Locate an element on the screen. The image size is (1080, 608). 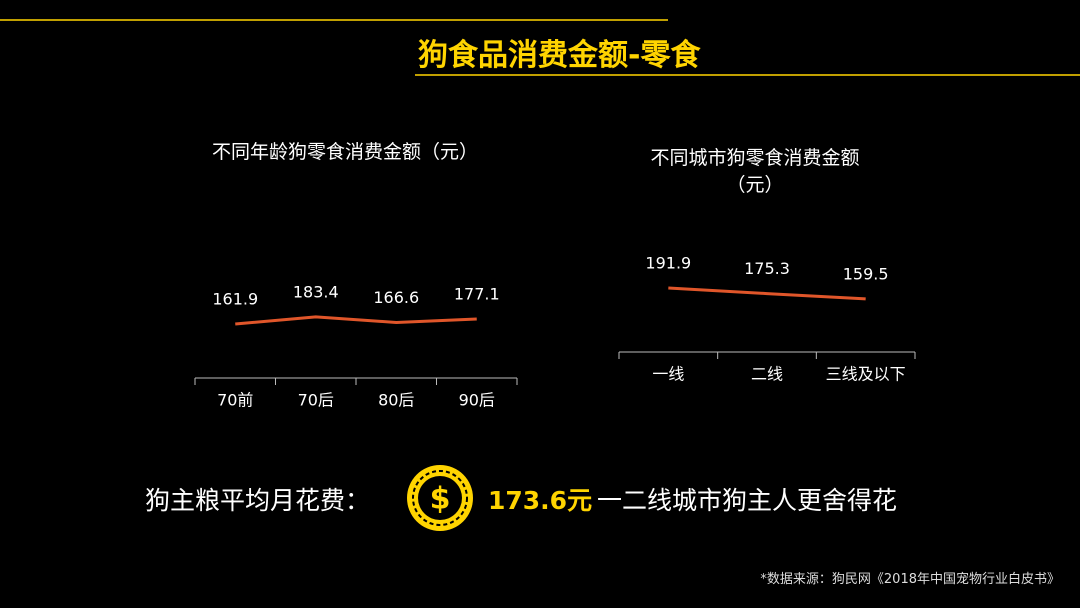
data-label: 183.4 is located at coordinates (316, 291).